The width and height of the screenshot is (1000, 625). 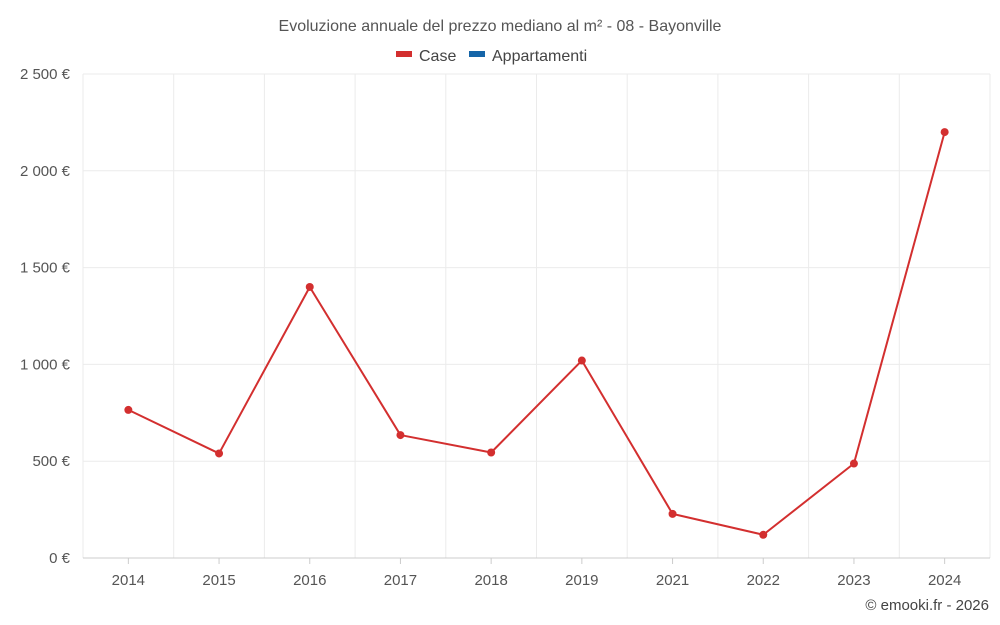 What do you see at coordinates (45, 364) in the screenshot?
I see `y-tick-label: 1 000 €` at bounding box center [45, 364].